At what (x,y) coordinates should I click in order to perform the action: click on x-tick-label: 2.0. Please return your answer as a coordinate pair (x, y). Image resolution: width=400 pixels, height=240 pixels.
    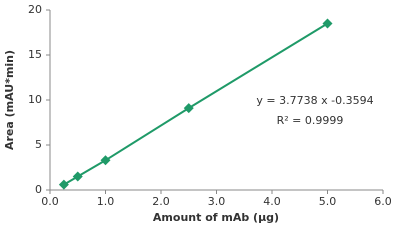
    Looking at the image, I should click on (161, 201).